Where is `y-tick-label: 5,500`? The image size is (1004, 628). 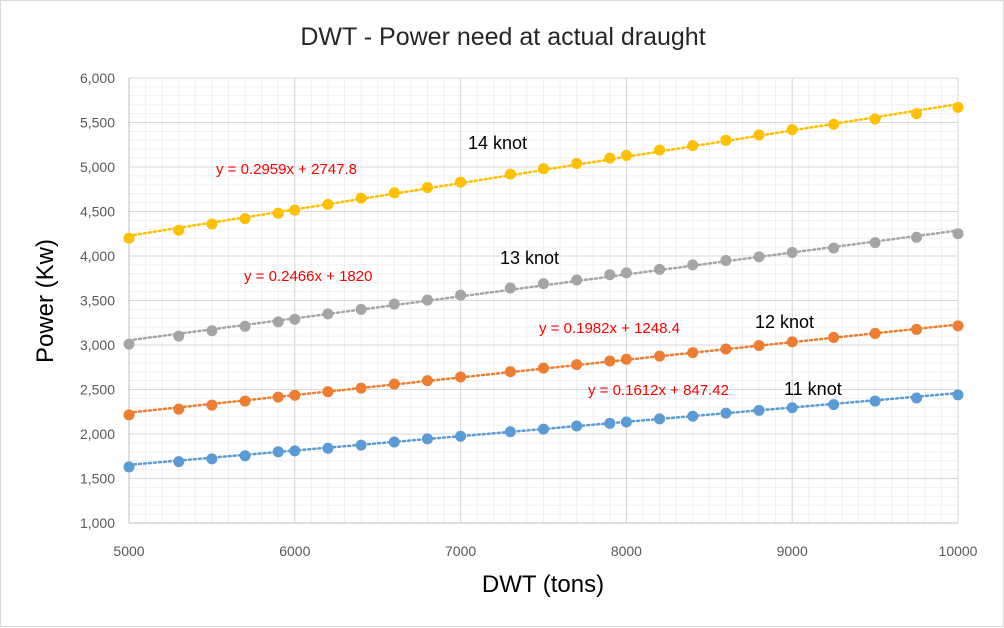 y-tick-label: 5,500 is located at coordinates (97, 123).